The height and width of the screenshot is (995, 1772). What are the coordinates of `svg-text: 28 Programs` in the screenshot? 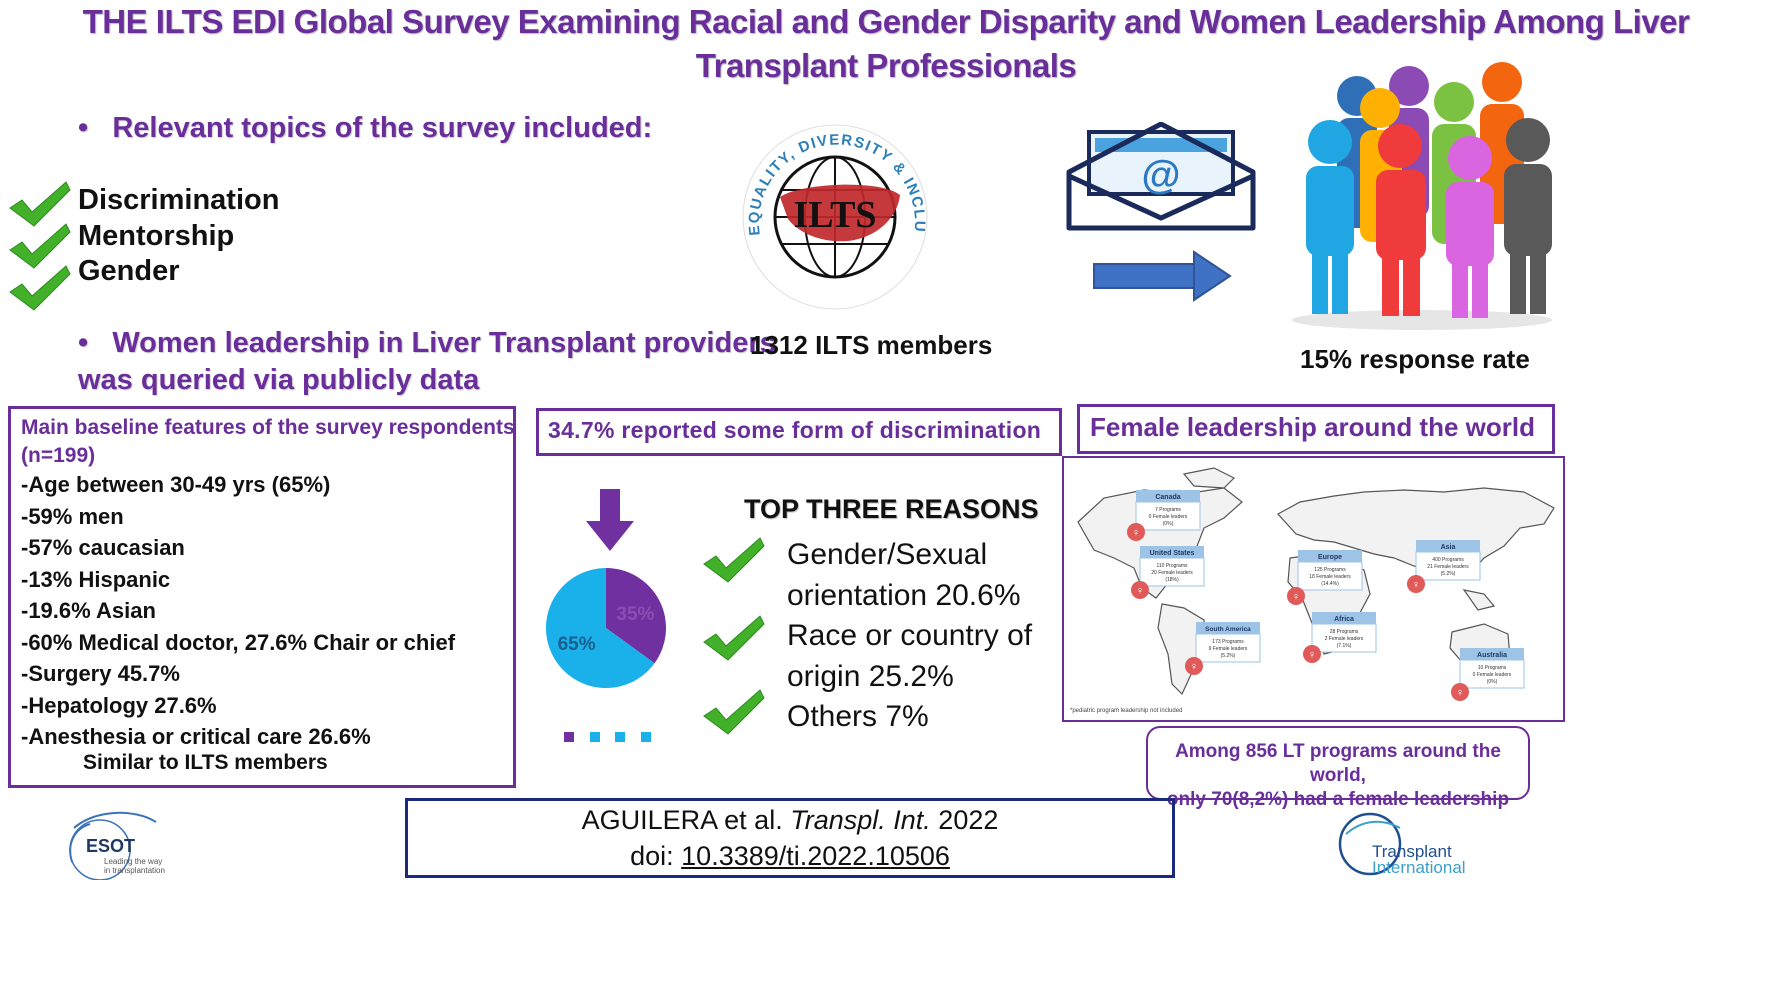 It's located at (1344, 632).